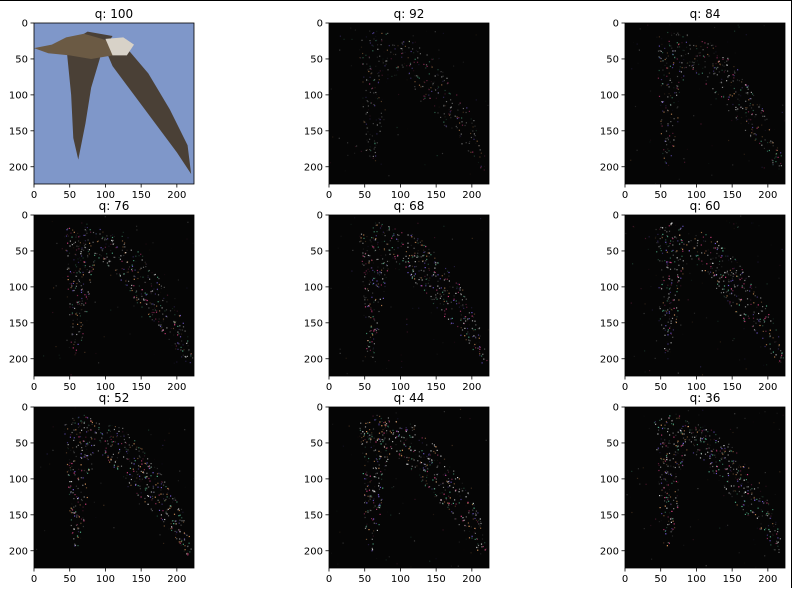  Describe the element at coordinates (114, 398) in the screenshot. I see `subplot-title: q: 52` at that location.